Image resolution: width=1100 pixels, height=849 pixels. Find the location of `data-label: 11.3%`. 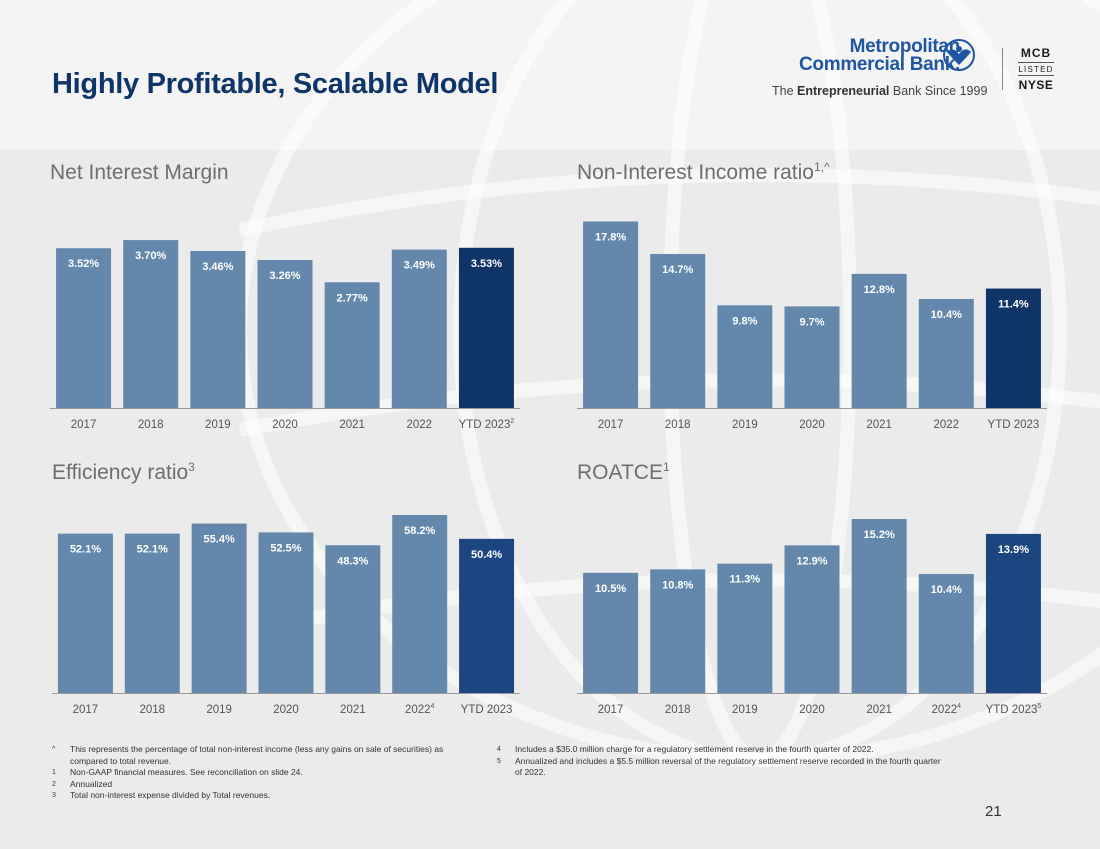

data-label: 11.3% is located at coordinates (745, 580).